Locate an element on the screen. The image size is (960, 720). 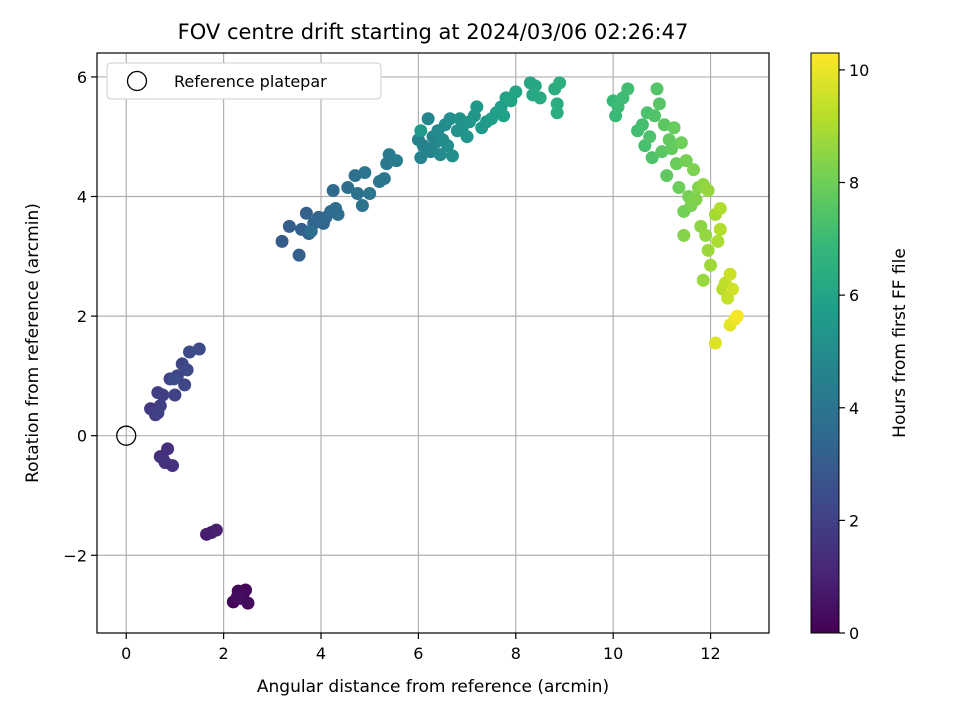
y-tick-label: 4 is located at coordinates (82, 197).